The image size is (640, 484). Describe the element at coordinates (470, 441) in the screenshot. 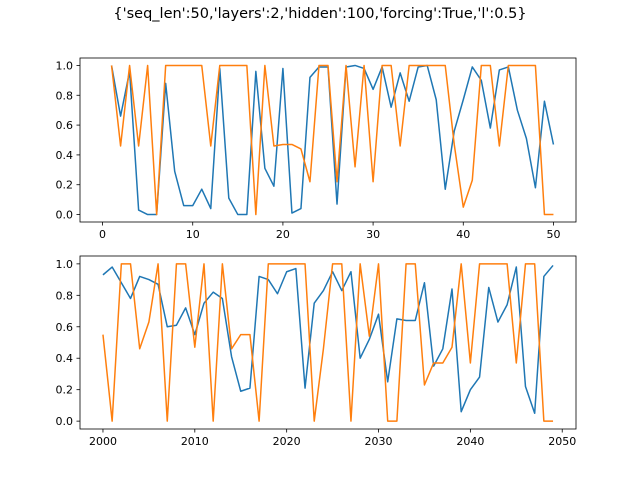

I see `chart2-x-tick-label: 2040` at that location.